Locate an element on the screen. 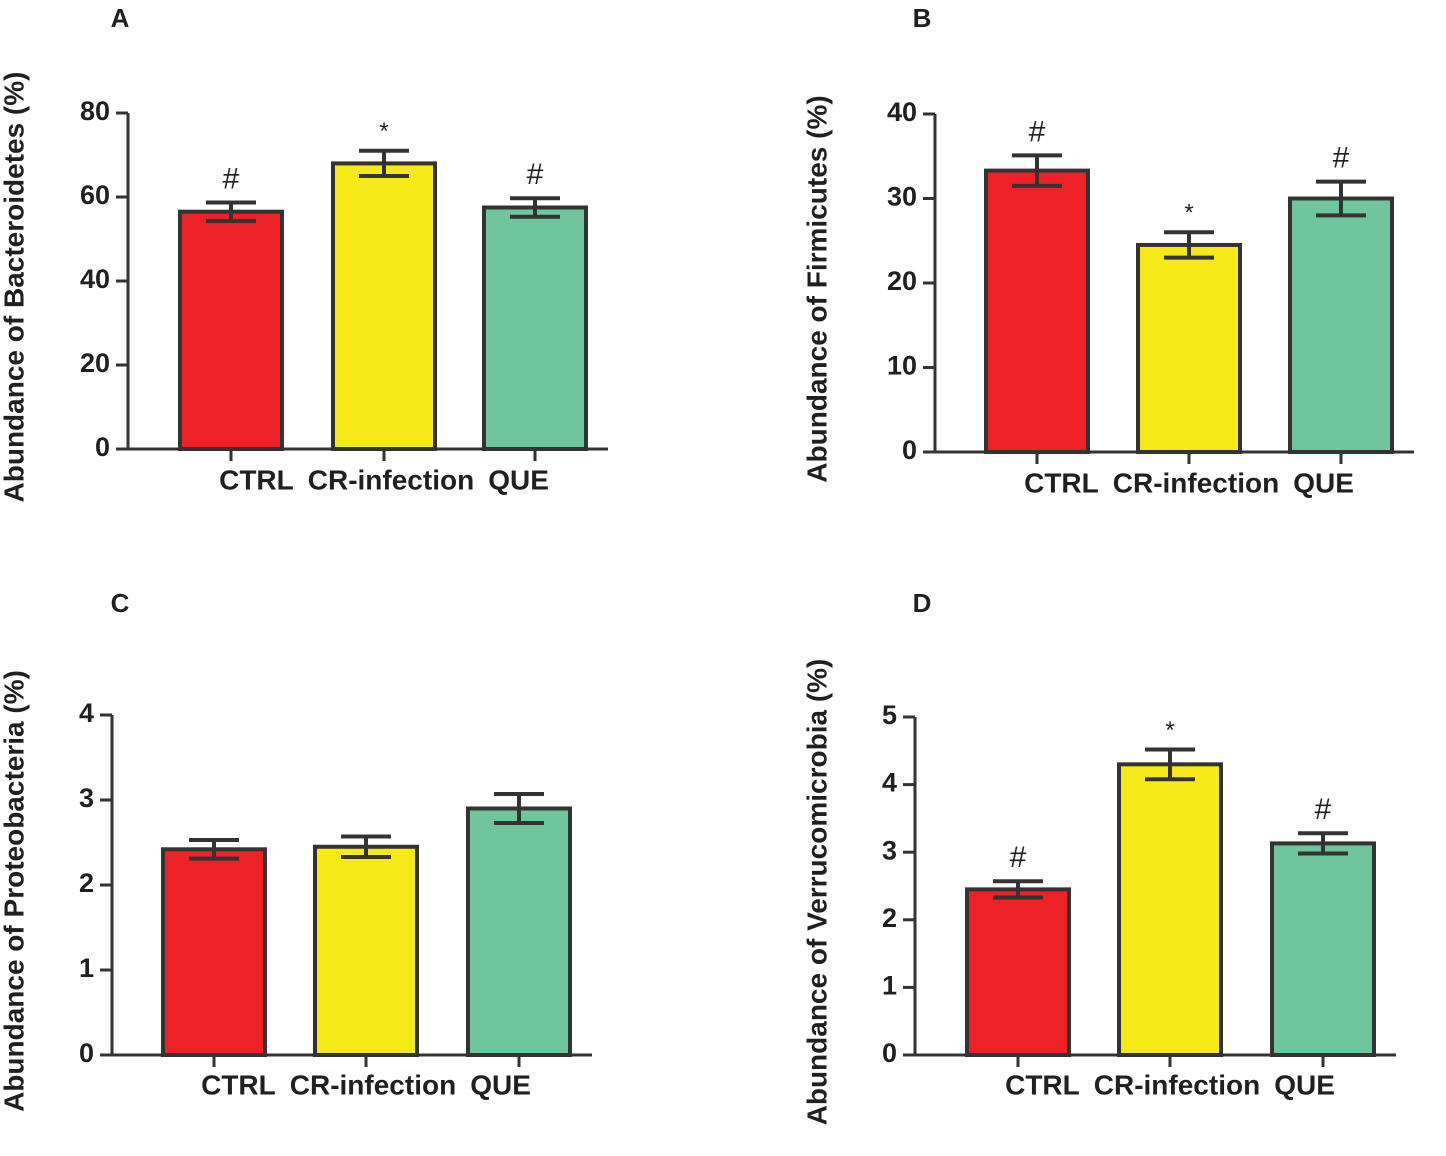 The height and width of the screenshot is (1156, 1446). panel-d-bar-cr-infection is located at coordinates (1170, 909).